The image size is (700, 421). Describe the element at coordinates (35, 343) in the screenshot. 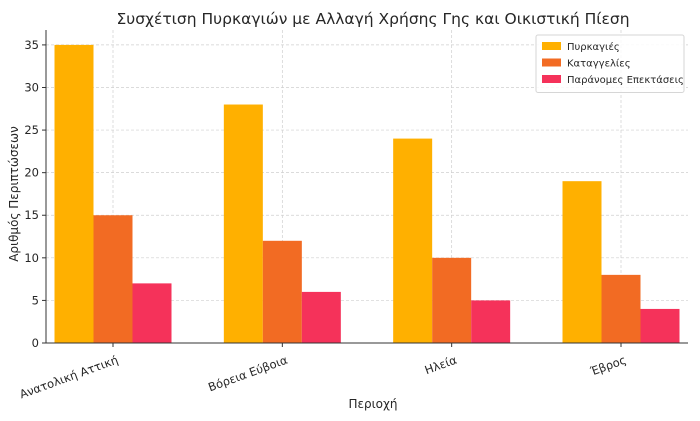

I see `y-tick-label: 0` at that location.